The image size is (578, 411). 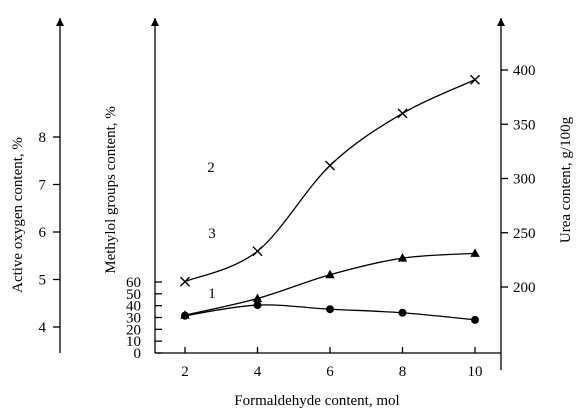 What do you see at coordinates (133, 307) in the screenshot?
I see `methylol-tick-label: 40` at bounding box center [133, 307].